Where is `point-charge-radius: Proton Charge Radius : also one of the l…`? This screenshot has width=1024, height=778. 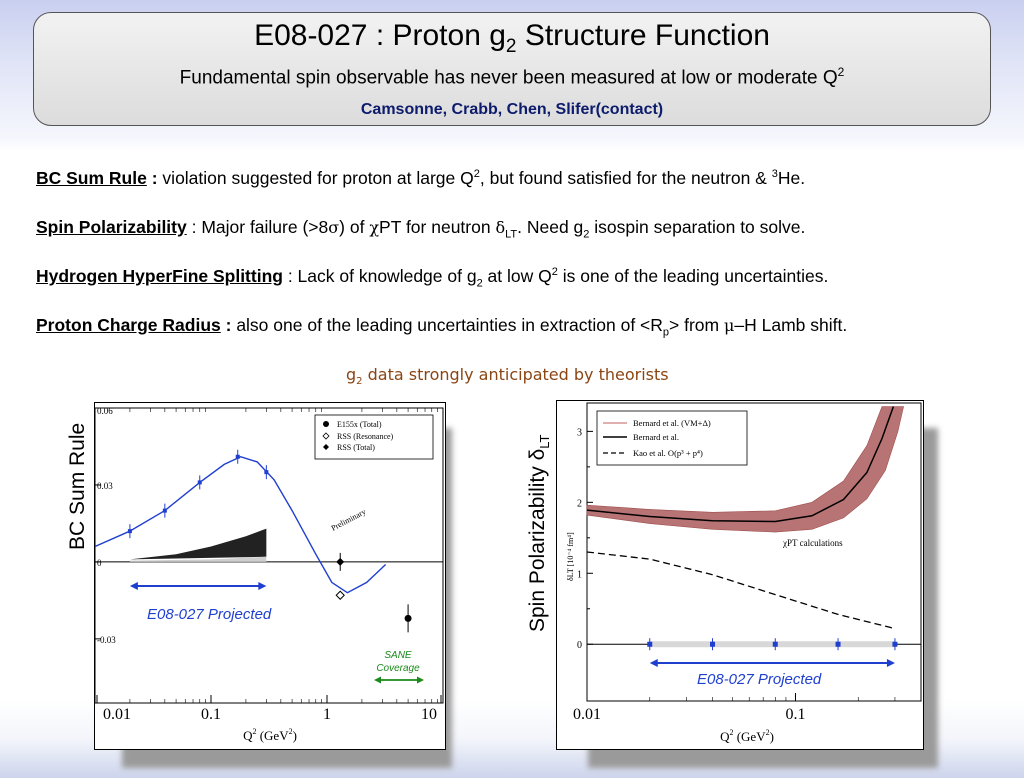 point-charge-radius: Proton Charge Radius : also one of the l… is located at coordinates (442, 327).